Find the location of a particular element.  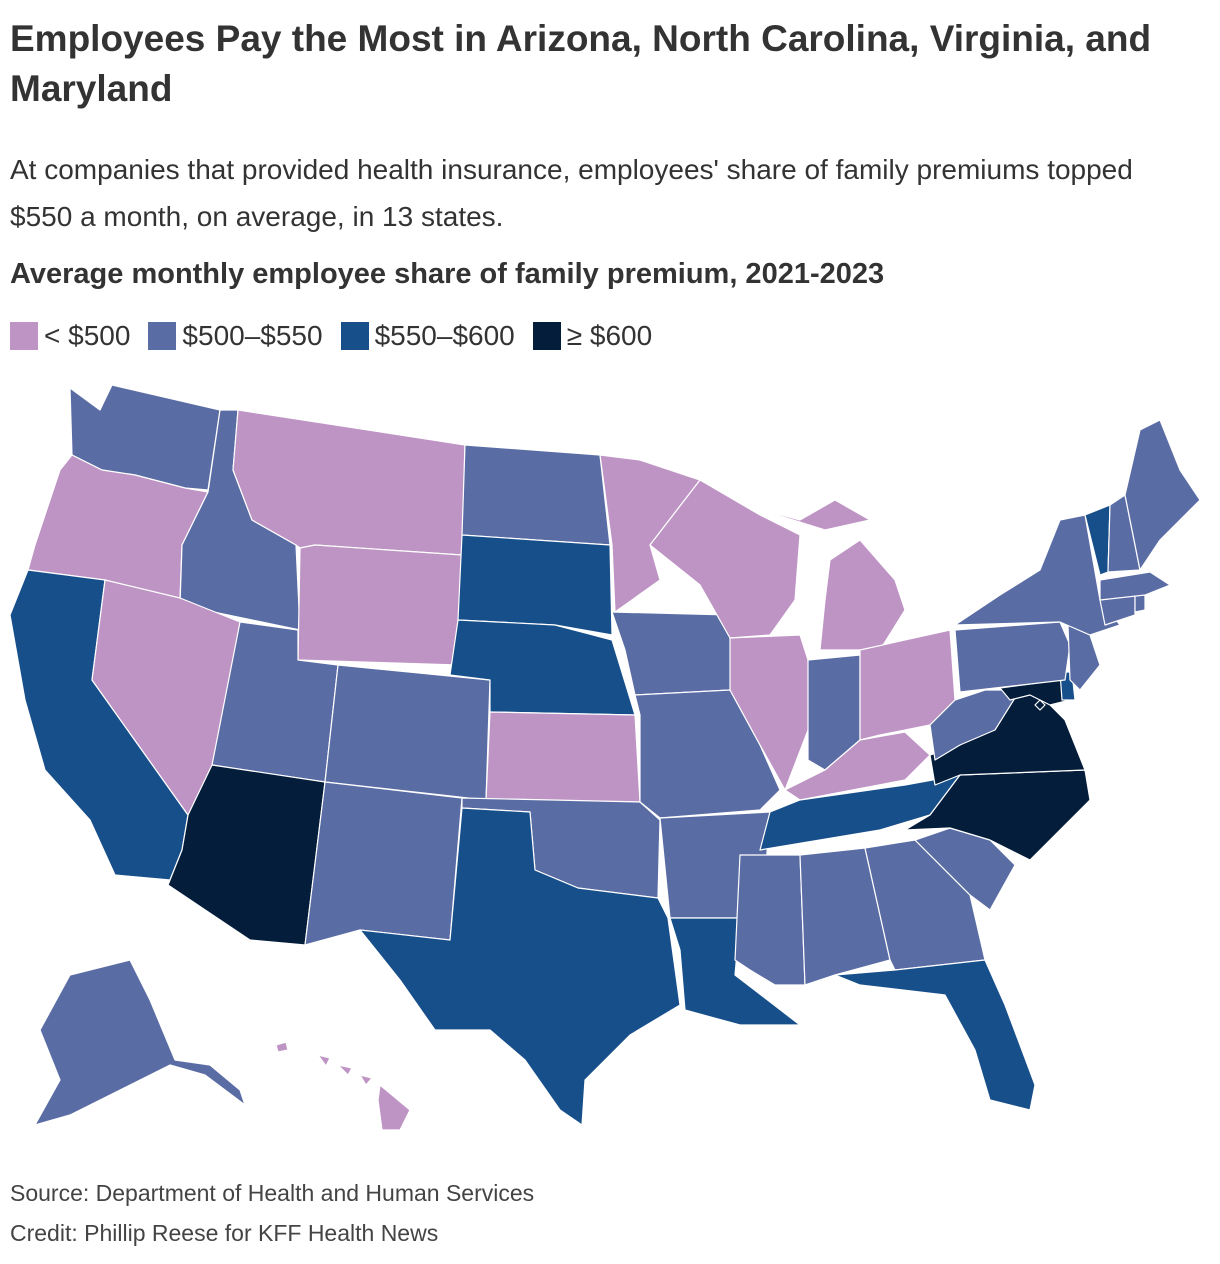

legend-label: $500–$550 is located at coordinates (252, 335).